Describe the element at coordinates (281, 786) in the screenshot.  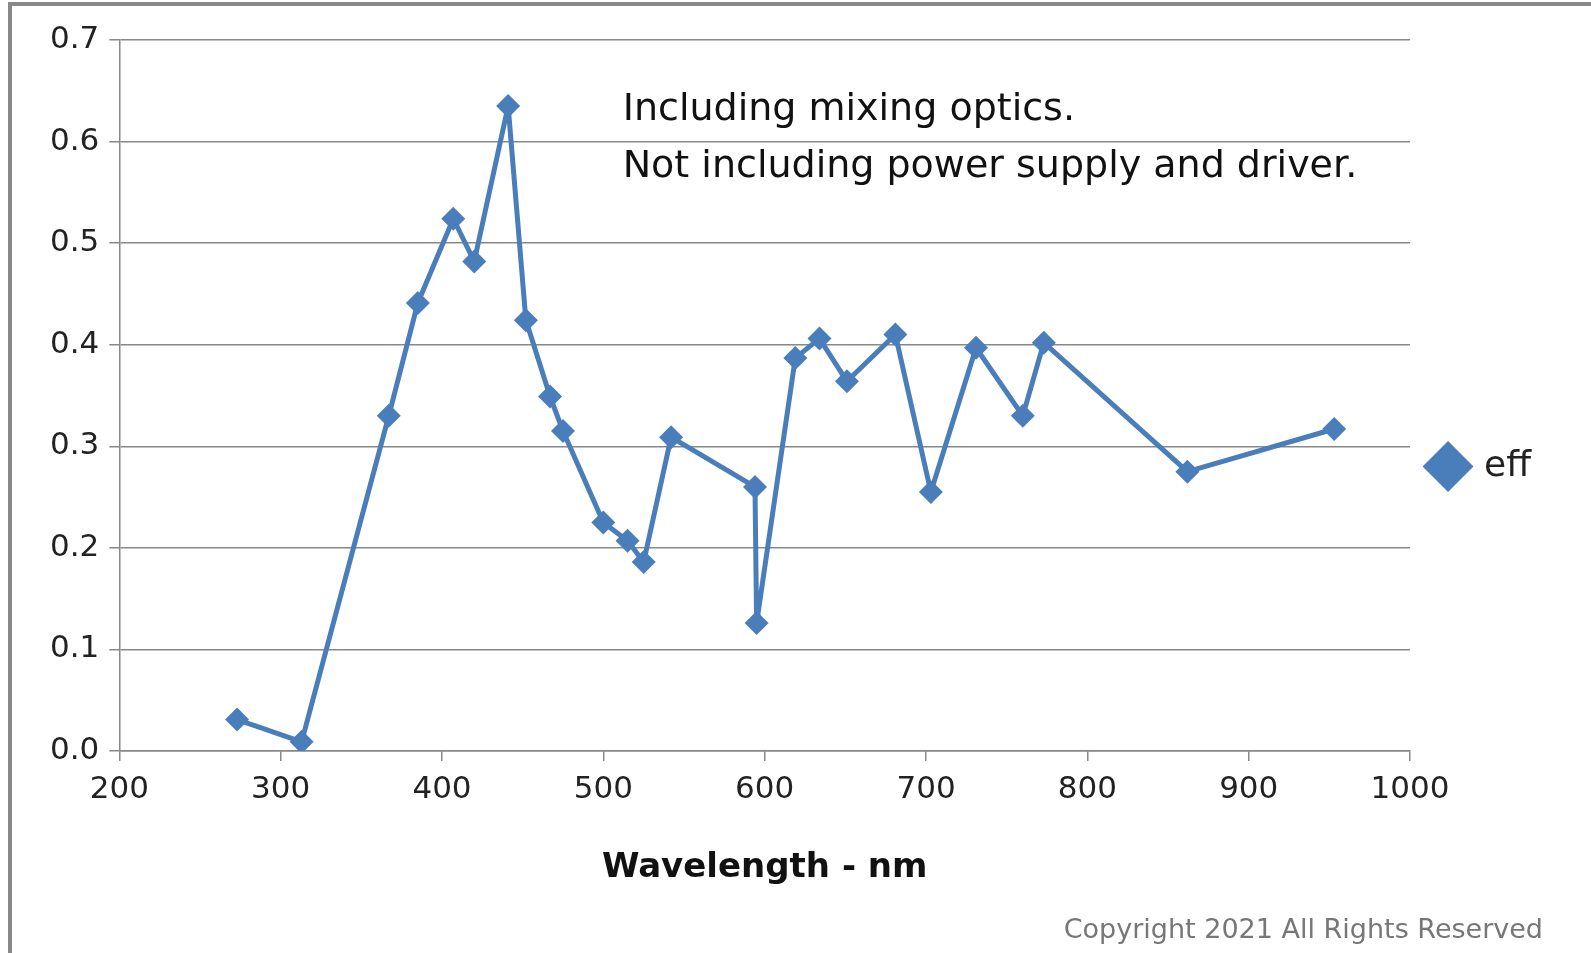
I see `x-tick-label: 300` at that location.